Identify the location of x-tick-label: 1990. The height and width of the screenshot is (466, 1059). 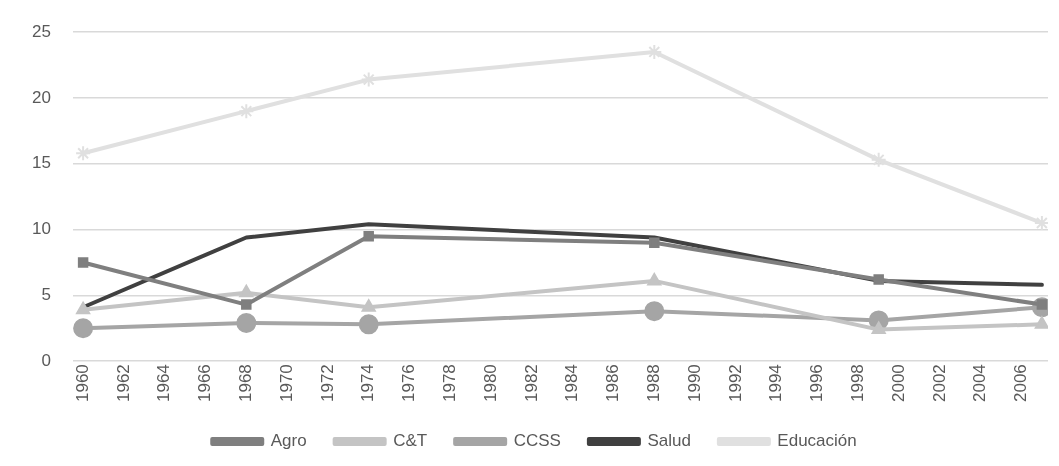
(694, 383).